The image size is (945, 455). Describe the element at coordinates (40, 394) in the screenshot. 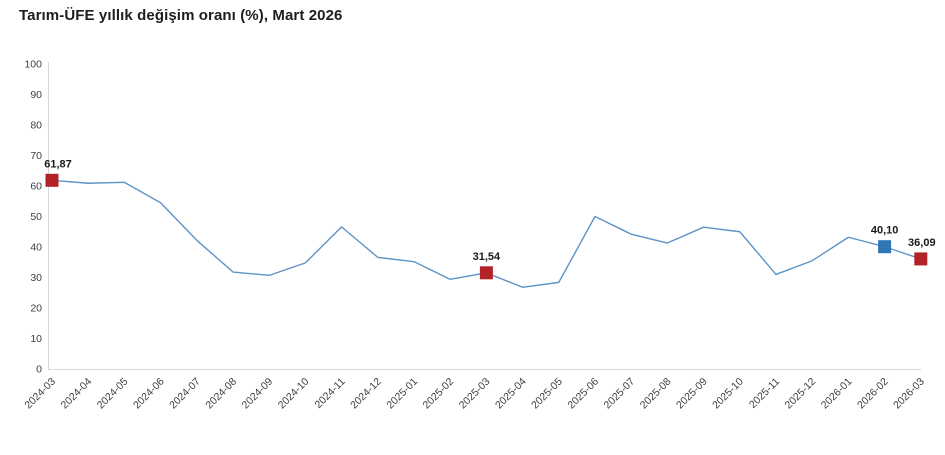

I see `x-tick-label: 2024-03` at that location.